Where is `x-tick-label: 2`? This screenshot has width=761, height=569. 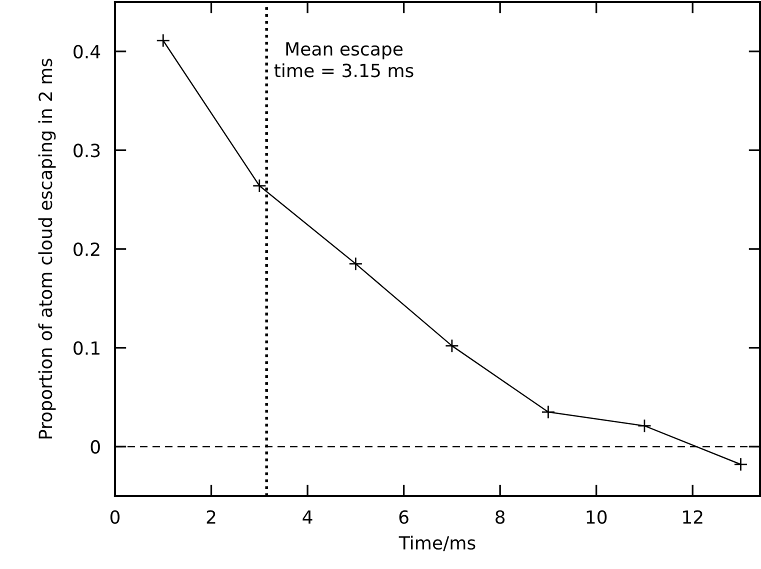 x-tick-label: 2 is located at coordinates (211, 517).